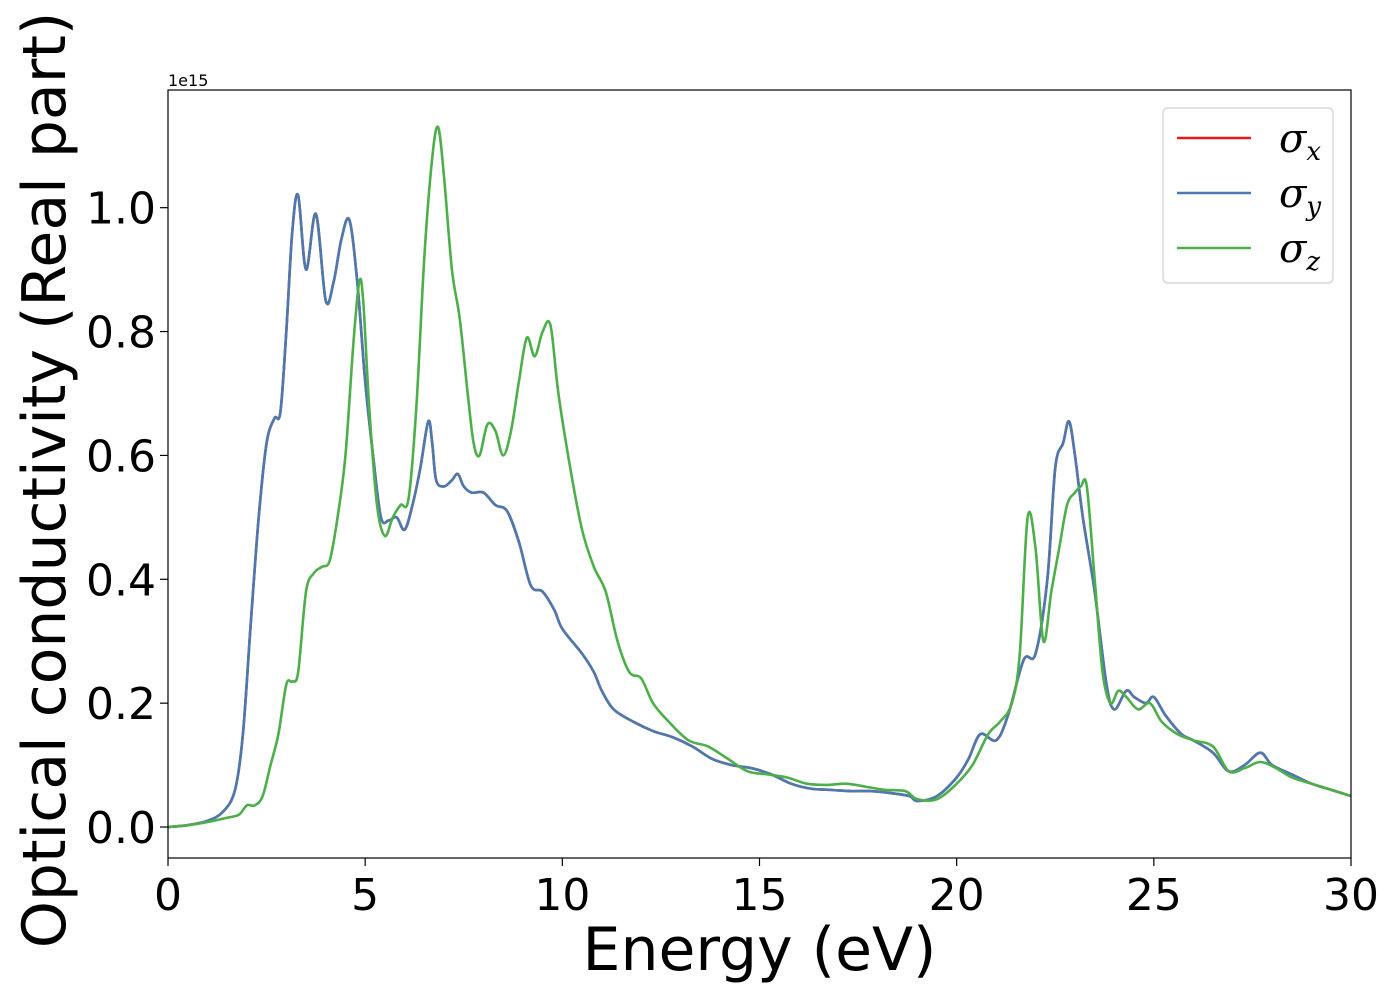 This screenshot has width=1400, height=1000. I want to click on y-tick-label: 0.4, so click(121, 580).